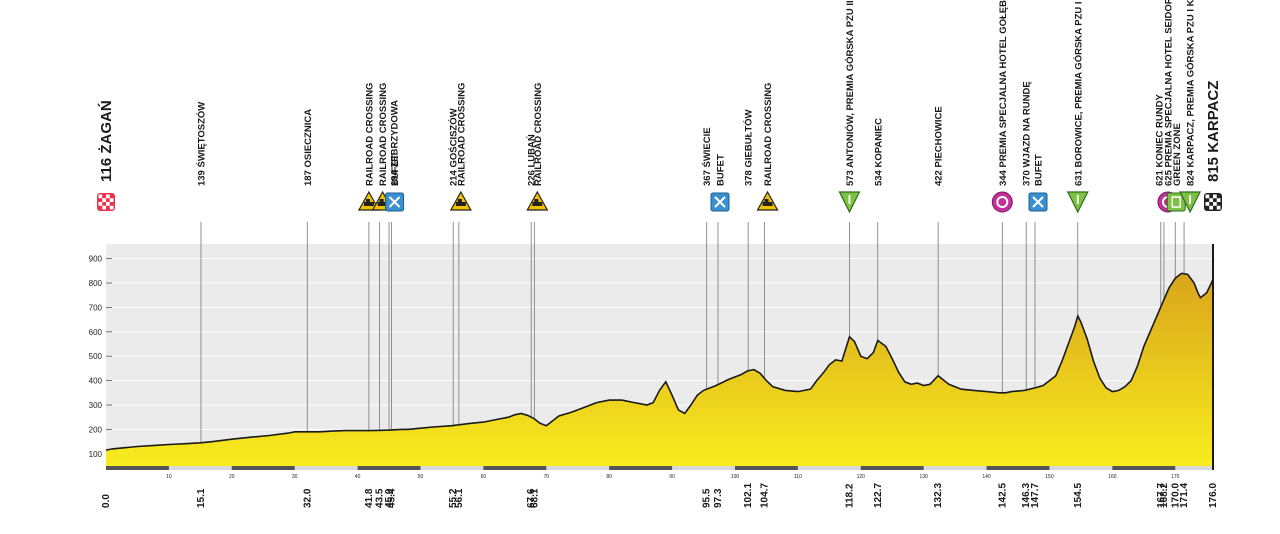 Image resolution: width=1280 pixels, height=534 pixels. I want to click on waypoint-label: GREEN ZONE, so click(1177, 154).